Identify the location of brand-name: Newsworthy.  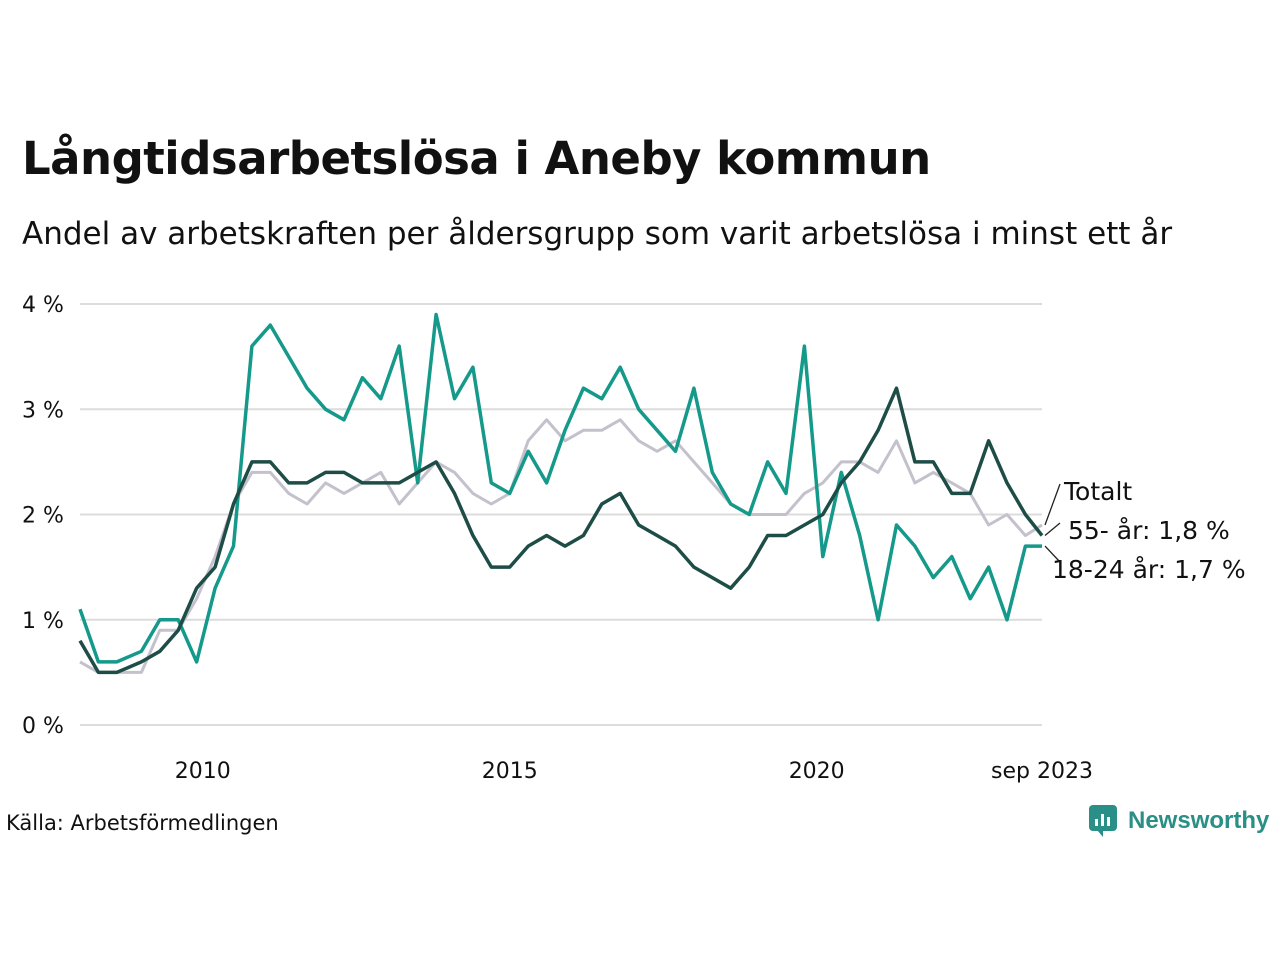
(1199, 820).